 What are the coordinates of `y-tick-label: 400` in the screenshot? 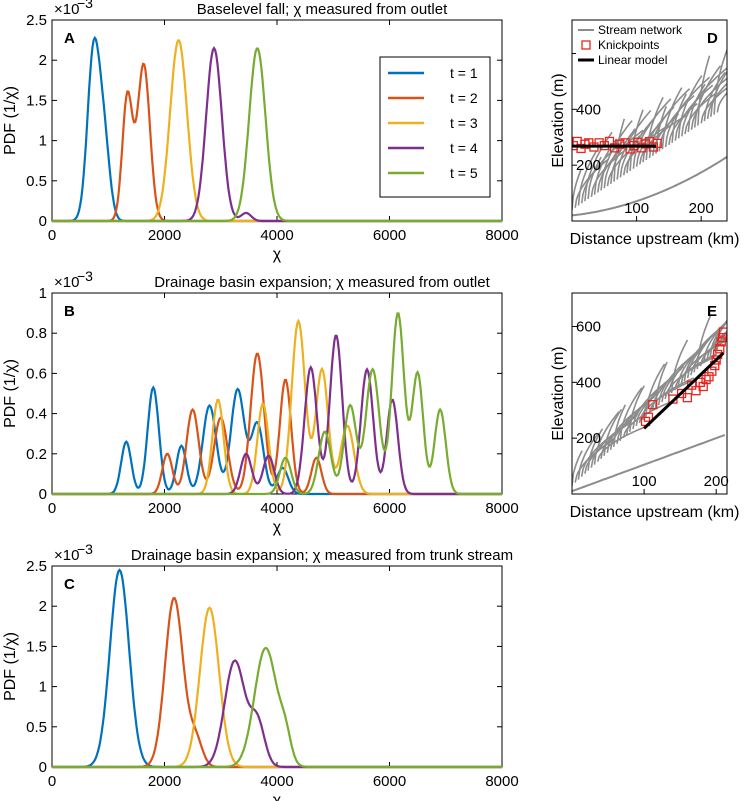 It's located at (588, 109).